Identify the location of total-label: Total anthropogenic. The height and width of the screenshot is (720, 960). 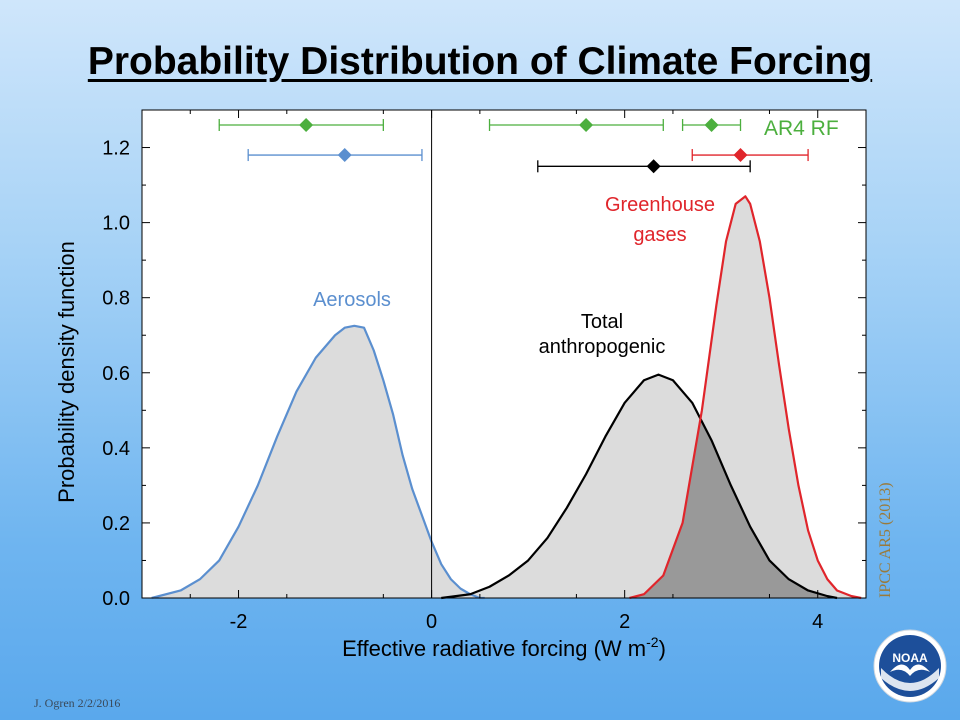
(602, 334).